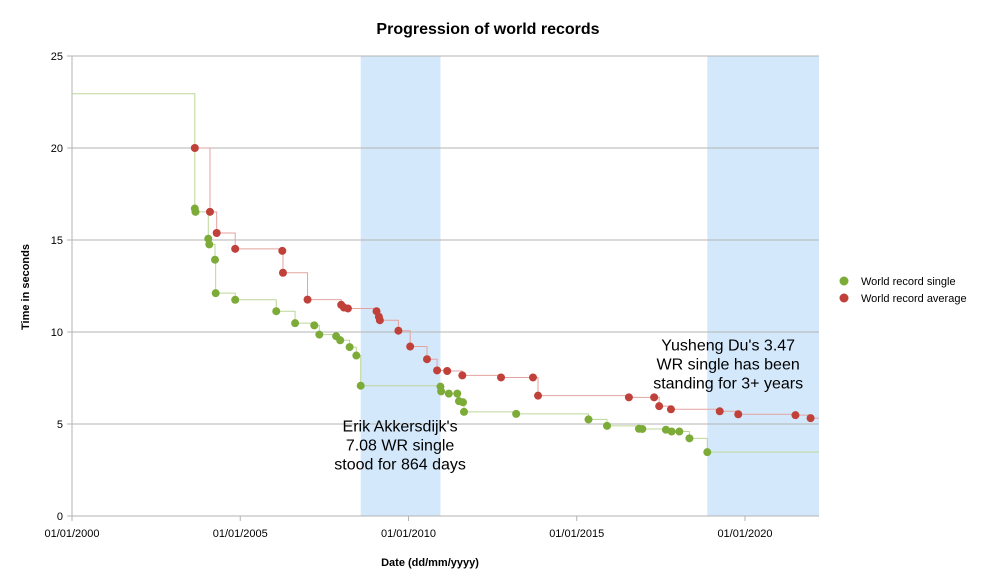 Image resolution: width=1000 pixels, height=586 pixels. I want to click on legend-marker-average, so click(844, 298).